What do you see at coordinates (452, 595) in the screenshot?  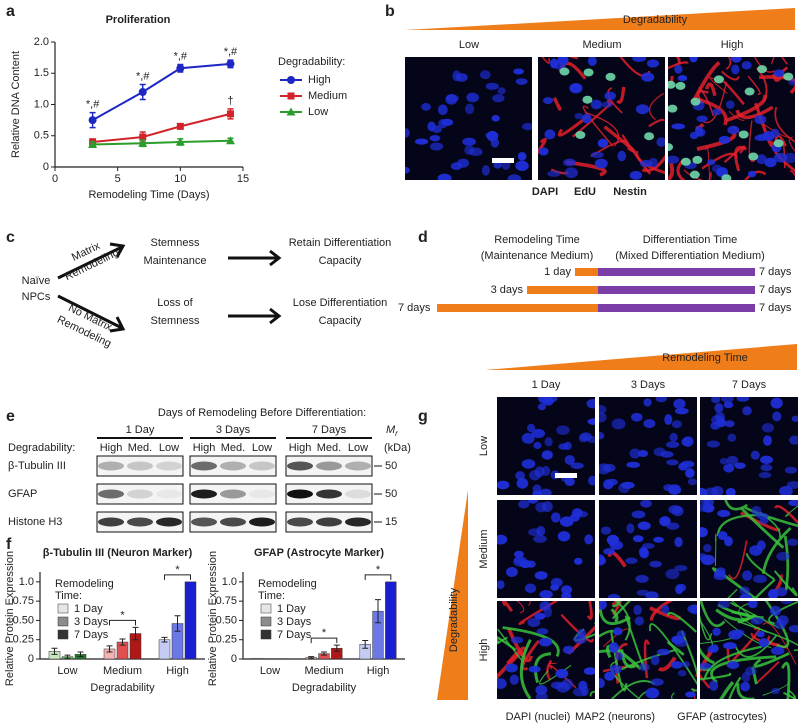 I see `side-banner` at bounding box center [452, 595].